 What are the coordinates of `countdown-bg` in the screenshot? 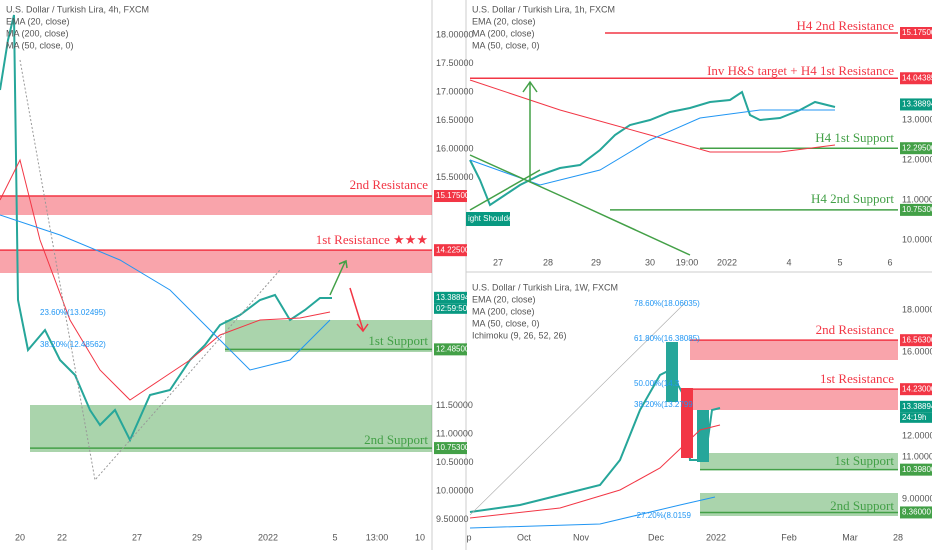 It's located at (450, 308).